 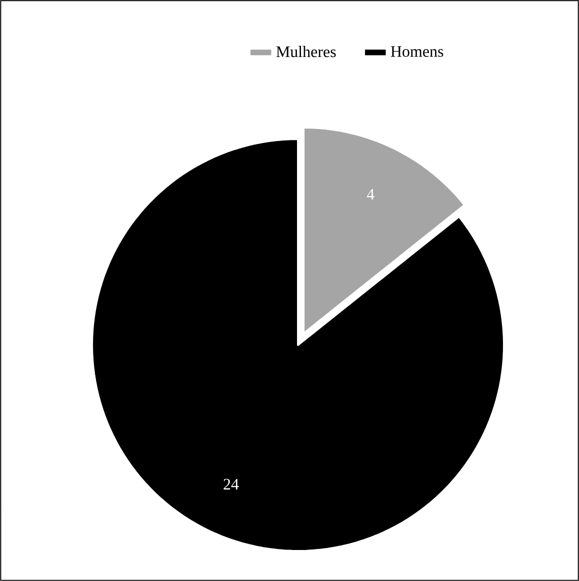 What do you see at coordinates (370, 194) in the screenshot?
I see `data-label: 4` at bounding box center [370, 194].